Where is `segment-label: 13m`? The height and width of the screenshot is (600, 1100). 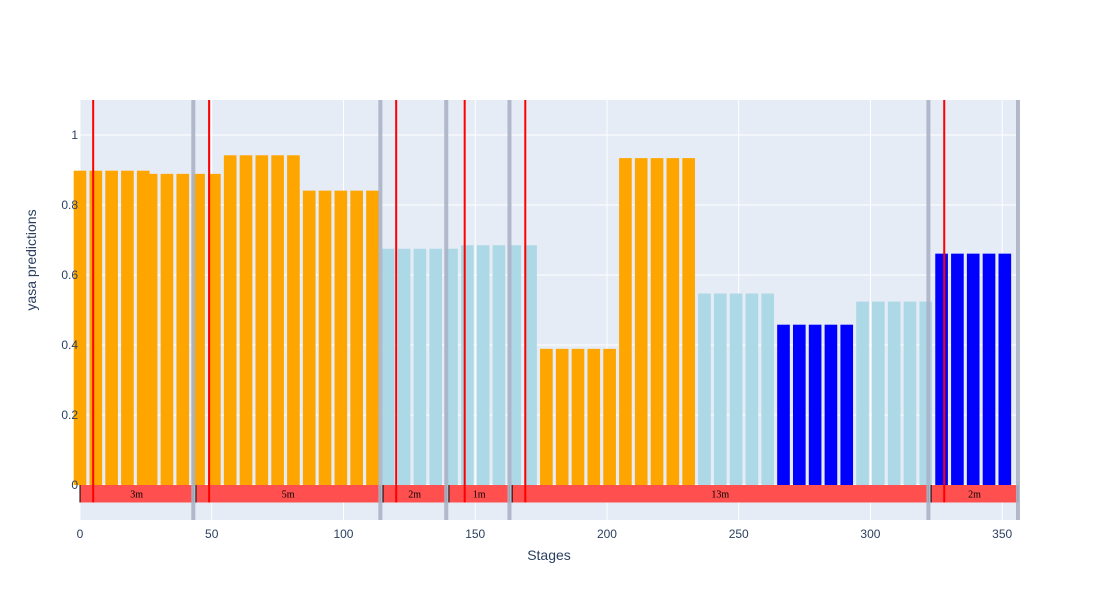
segment-label: 13m is located at coordinates (720, 494).